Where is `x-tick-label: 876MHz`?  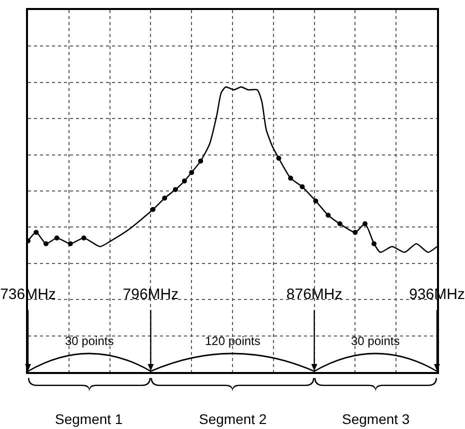 x-tick-label: 876MHz is located at coordinates (314, 294).